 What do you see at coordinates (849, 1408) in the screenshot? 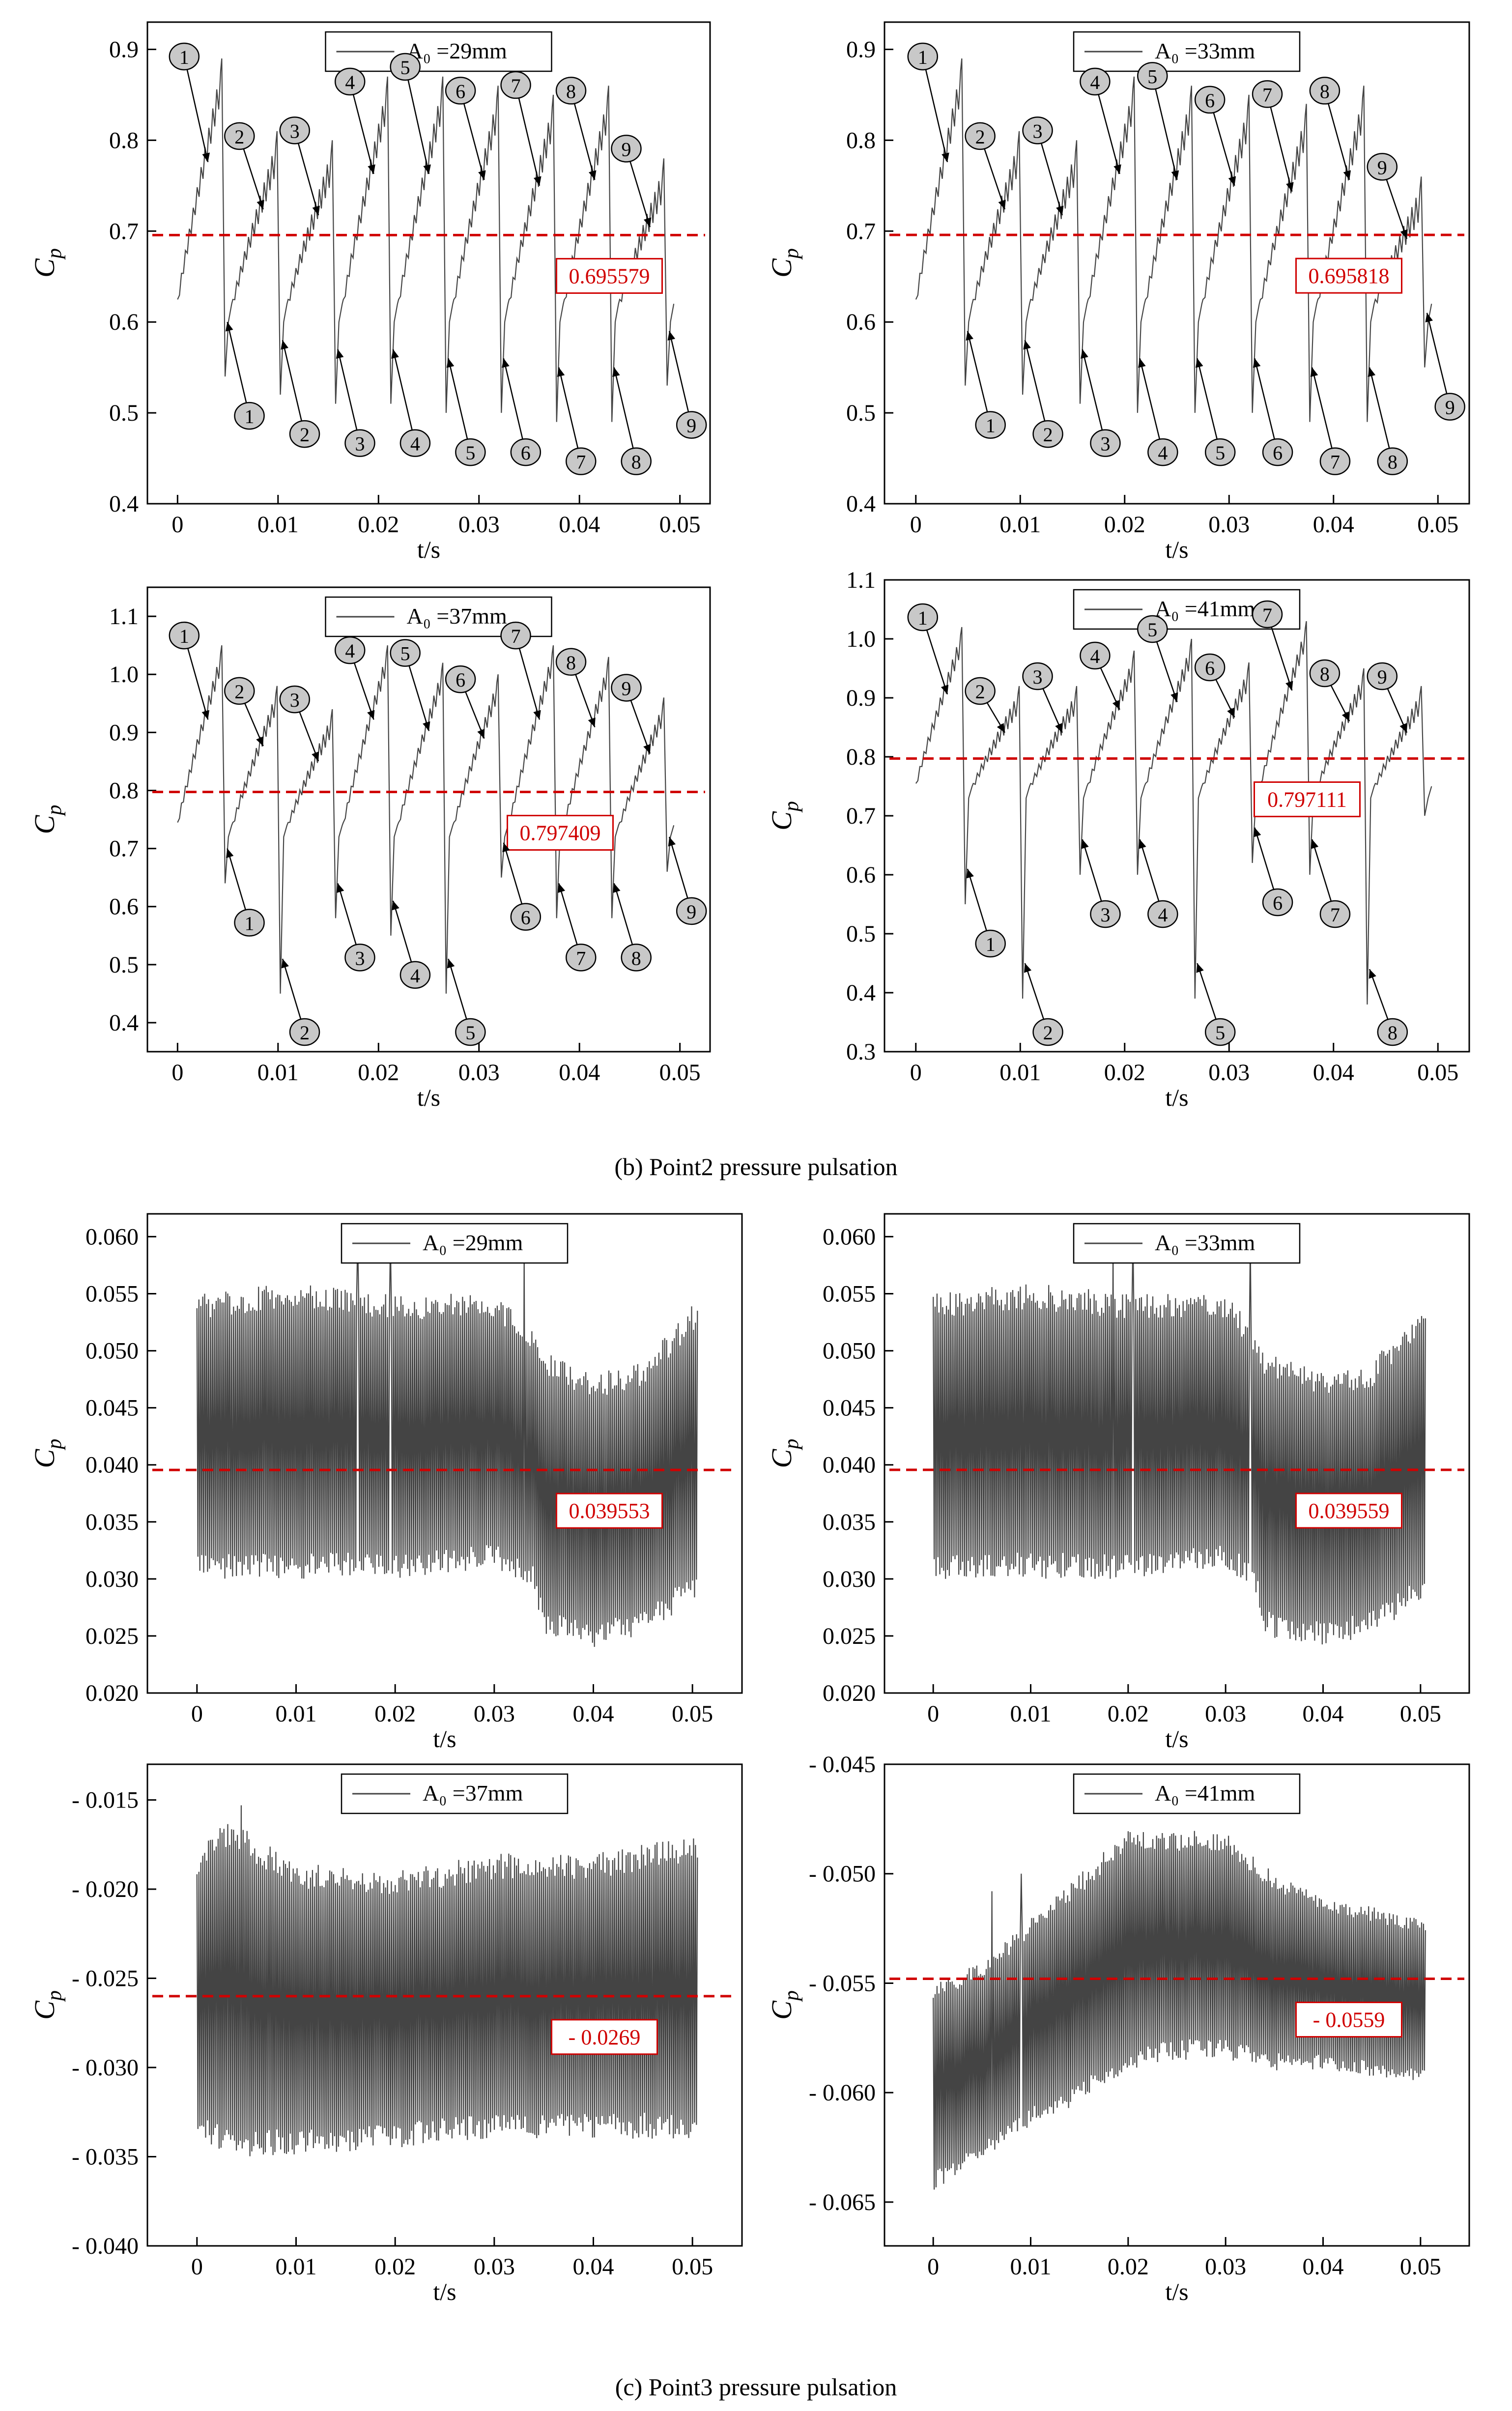
I see `y-tick-label: 0.045` at bounding box center [849, 1408].